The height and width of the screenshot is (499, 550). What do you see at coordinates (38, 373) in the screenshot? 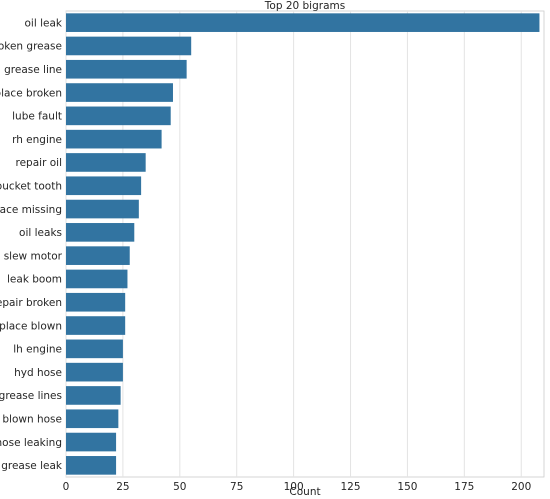
I see `y-tick-label: hyd hose` at bounding box center [38, 373].